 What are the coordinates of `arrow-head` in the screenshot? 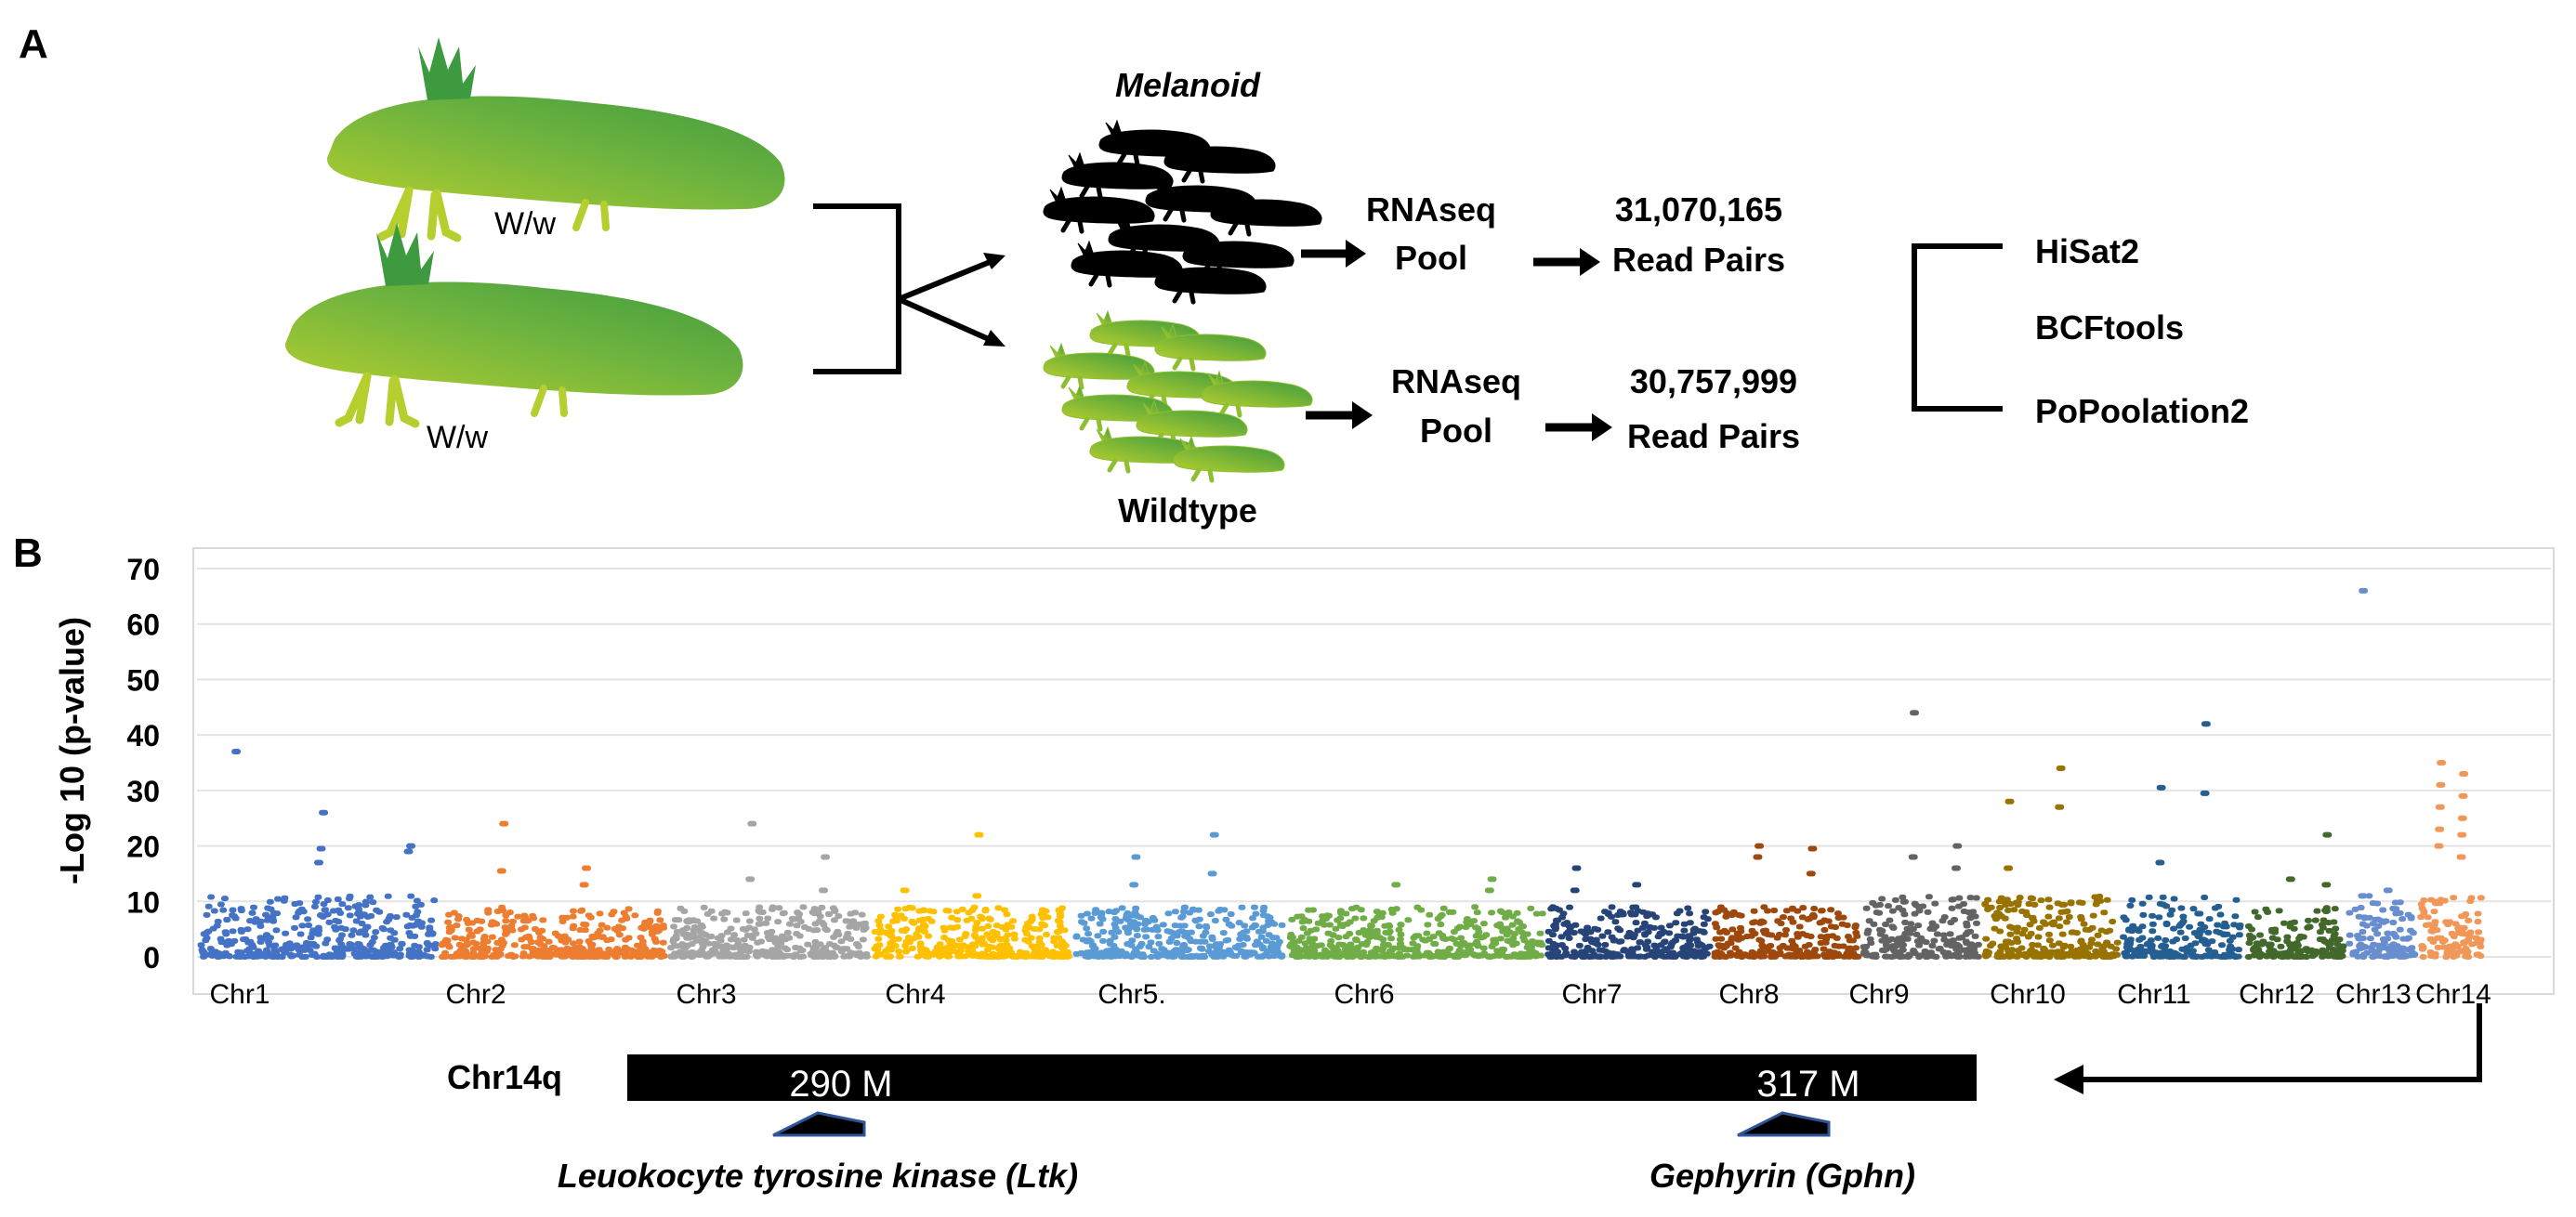 It's located at (1602, 427).